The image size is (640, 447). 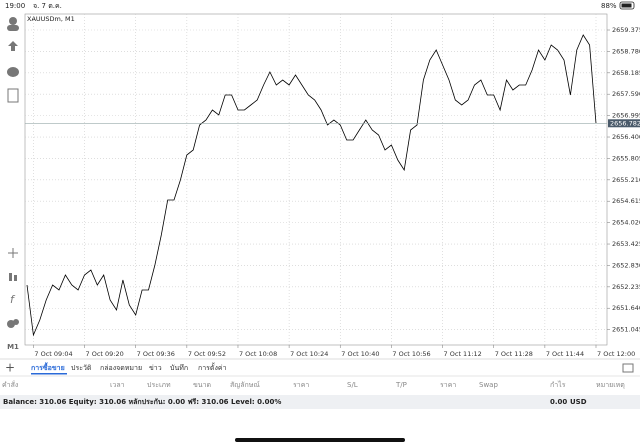 I want to click on x-tick-label: 7 Oct 09:04, so click(x=53, y=354).